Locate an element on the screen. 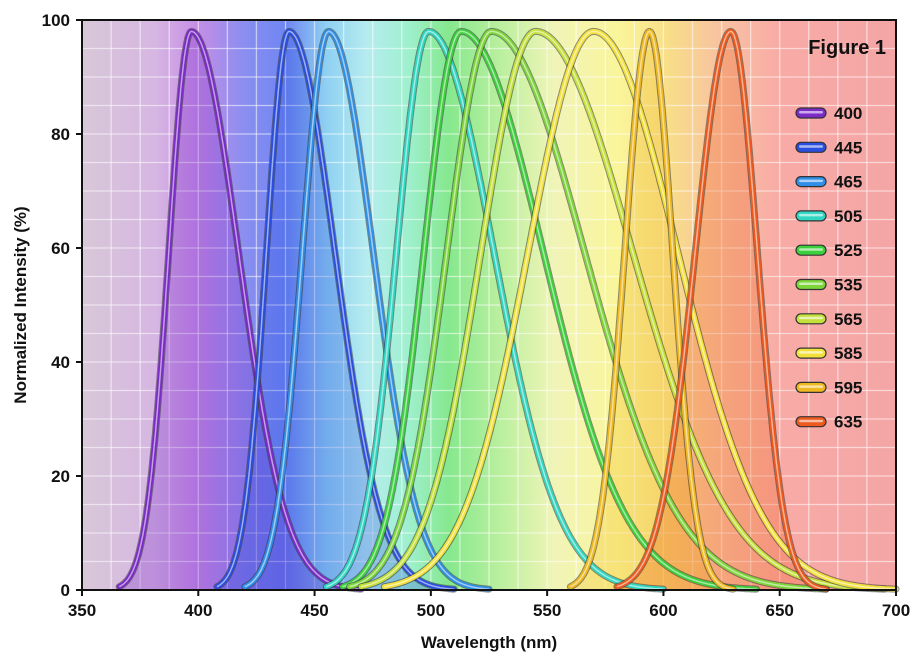 The width and height of the screenshot is (918, 653). legend-label: 505 is located at coordinates (848, 216).